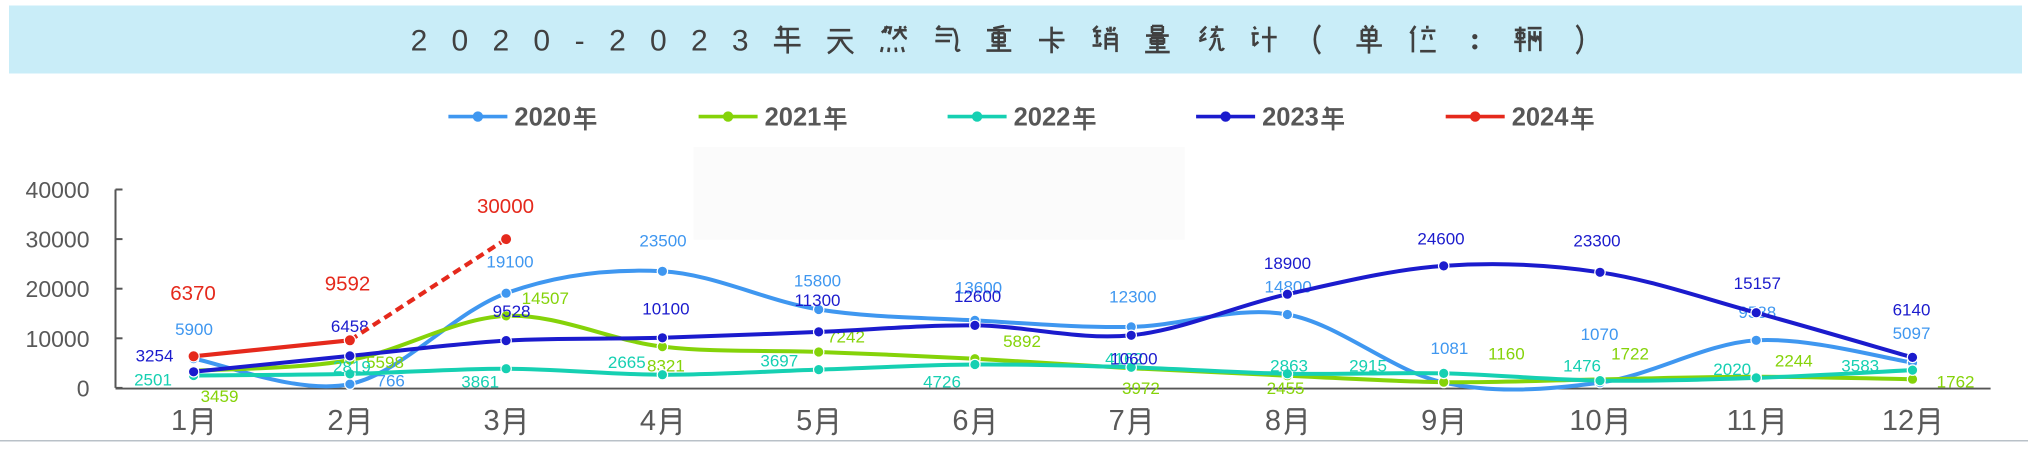 Image resolution: width=2028 pixels, height=454 pixels. Describe the element at coordinates (1541, 118) in the screenshot. I see `svg-text: 2024` at that location.